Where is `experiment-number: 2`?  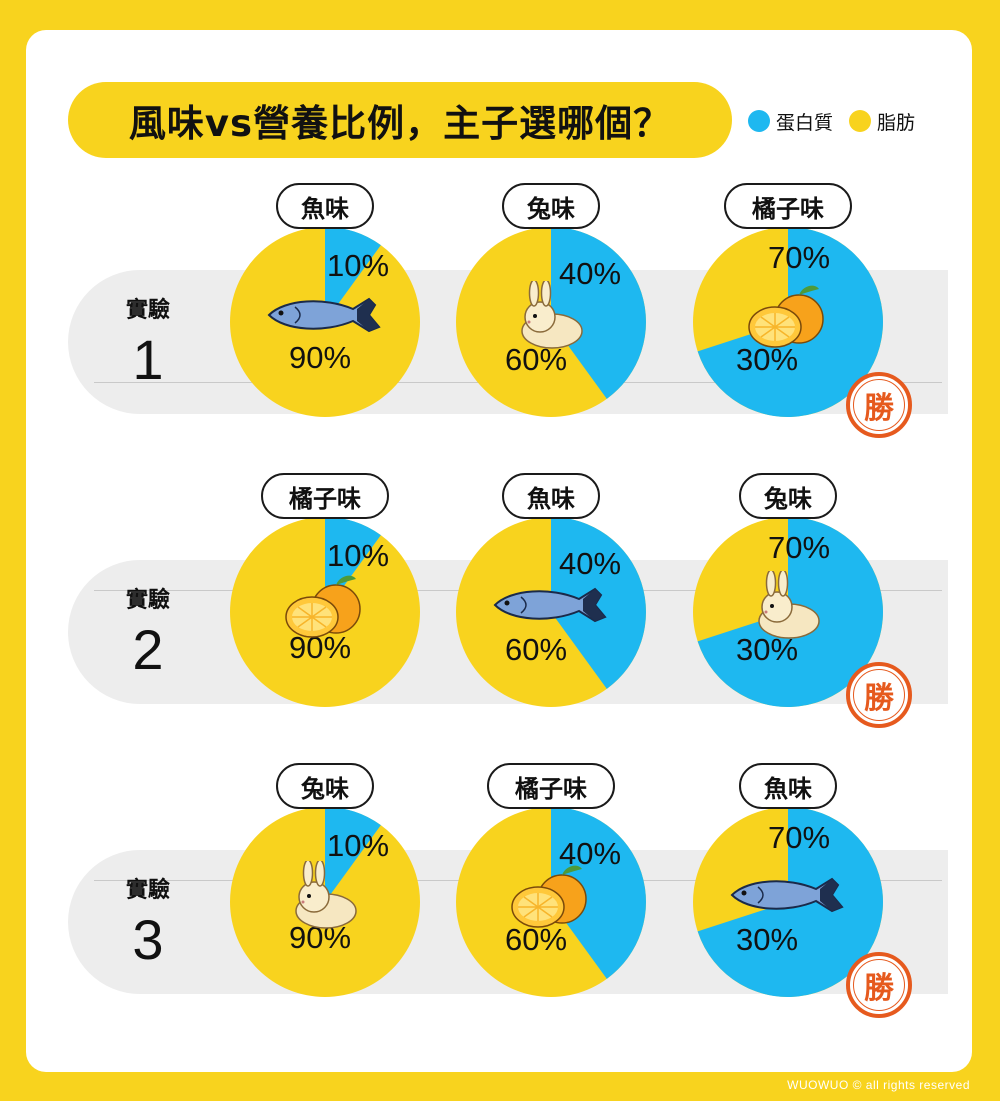 experiment-number: 2 is located at coordinates (148, 649).